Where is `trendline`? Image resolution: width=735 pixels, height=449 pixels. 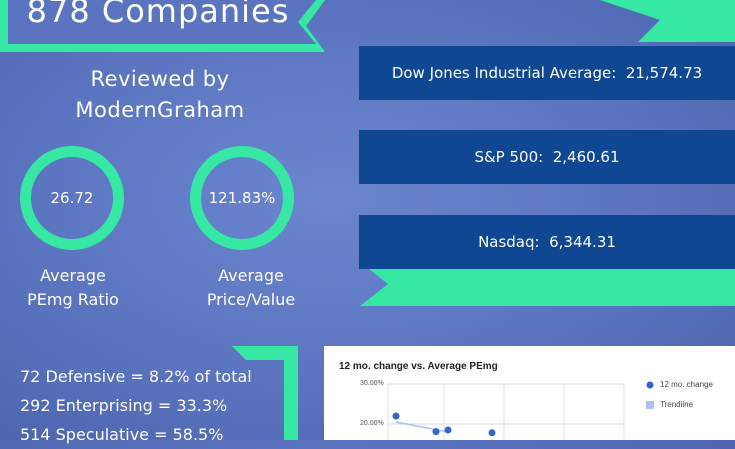
trendline is located at coordinates (422, 427).